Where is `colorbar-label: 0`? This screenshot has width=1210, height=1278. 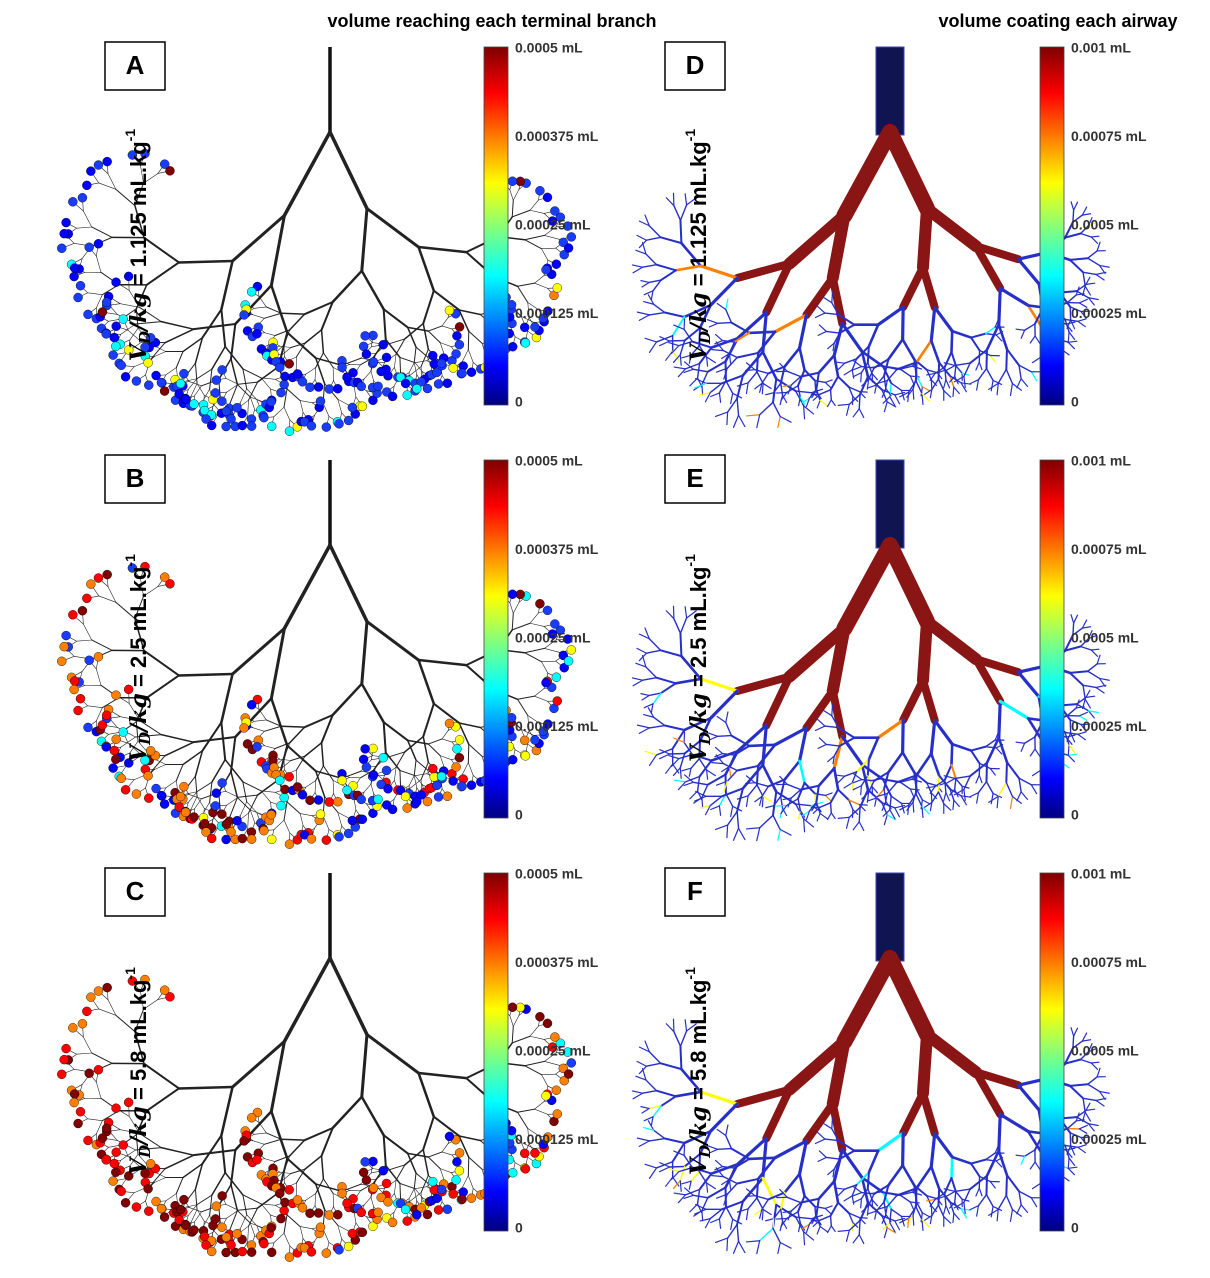
colorbar-label: 0 is located at coordinates (1075, 402).